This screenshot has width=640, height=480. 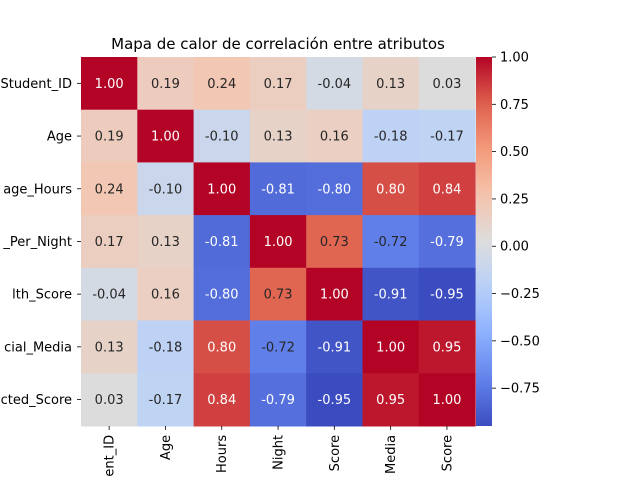 What do you see at coordinates (37, 242) in the screenshot?
I see `row-tick-label: _Per_Night` at bounding box center [37, 242].